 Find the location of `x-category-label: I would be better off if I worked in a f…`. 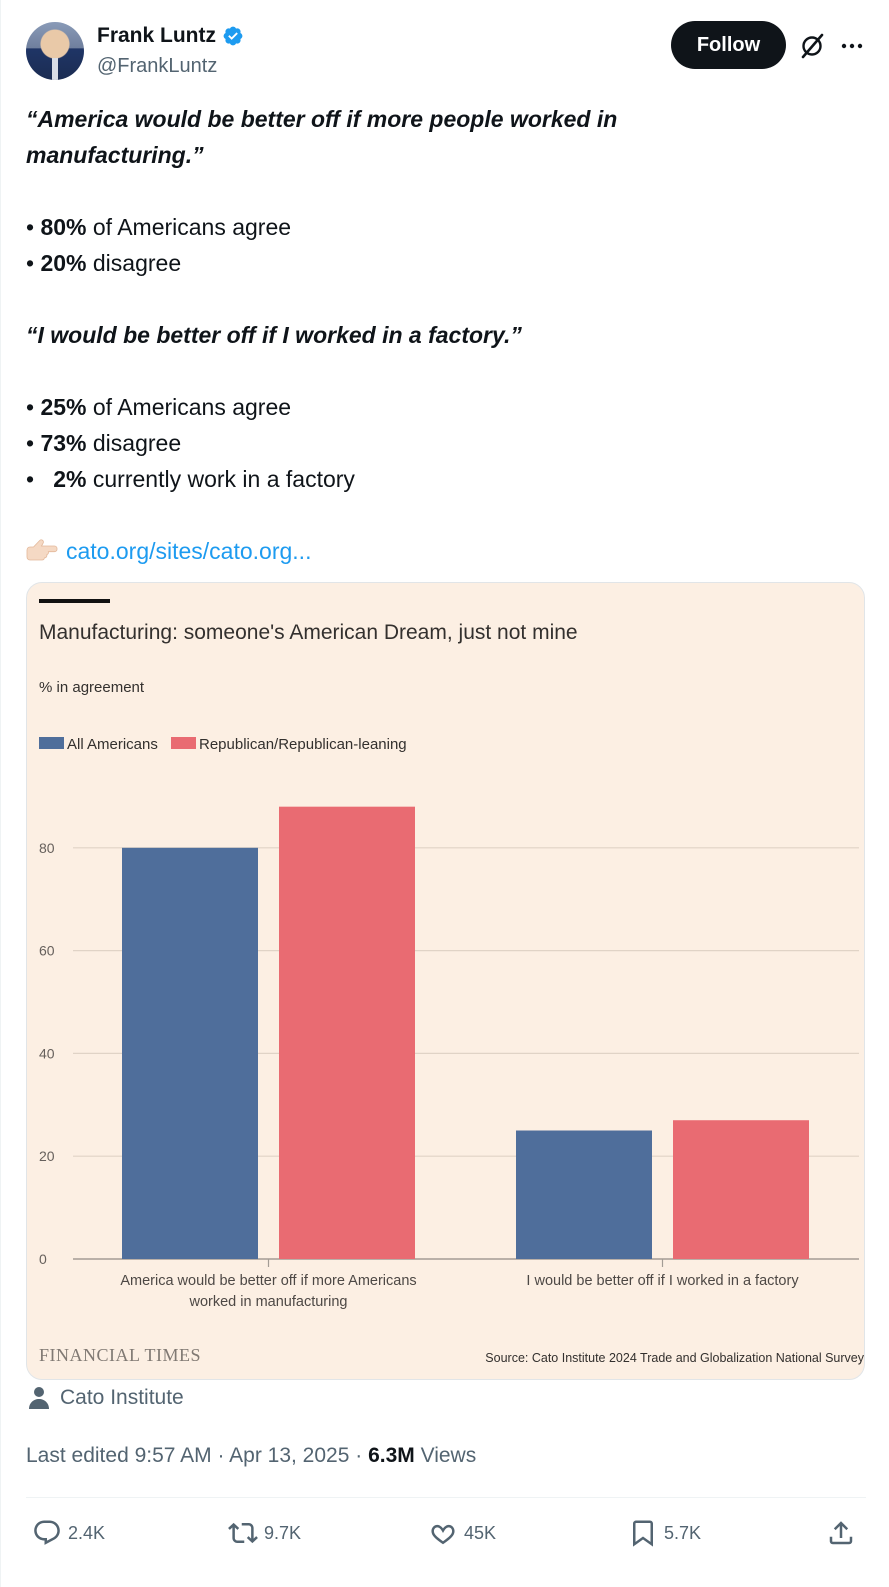

x-category-label: I would be better off if I worked in a f… is located at coordinates (662, 1281).